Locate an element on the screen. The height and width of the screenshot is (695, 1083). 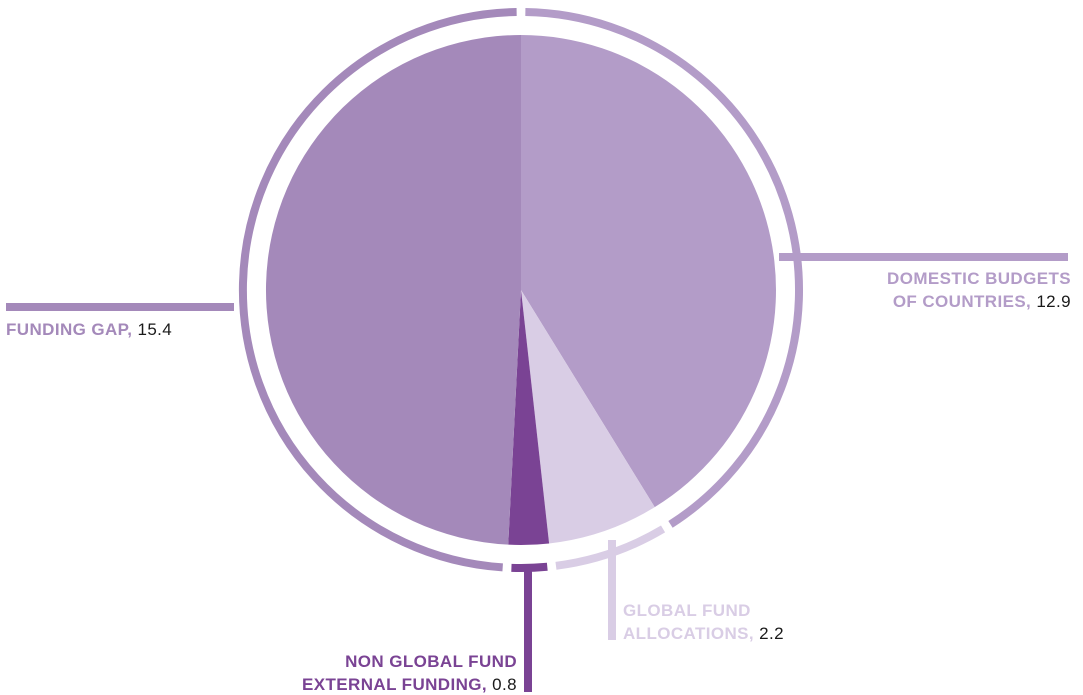
label-funding-gap-line1: FUNDING GAP, is located at coordinates (69, 329).